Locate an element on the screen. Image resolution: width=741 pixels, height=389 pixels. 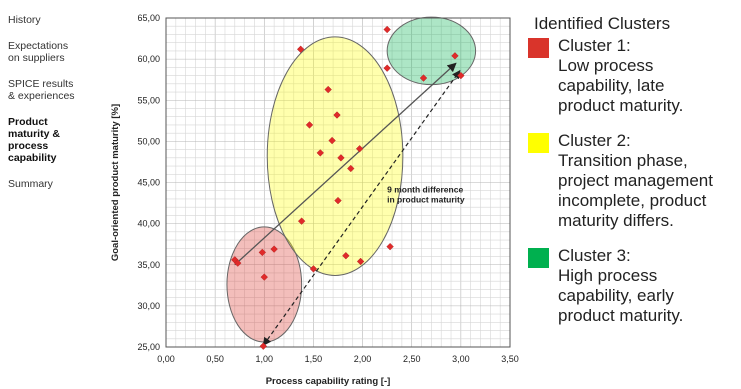
y-tick-label: 60,00 is located at coordinates (148, 59).